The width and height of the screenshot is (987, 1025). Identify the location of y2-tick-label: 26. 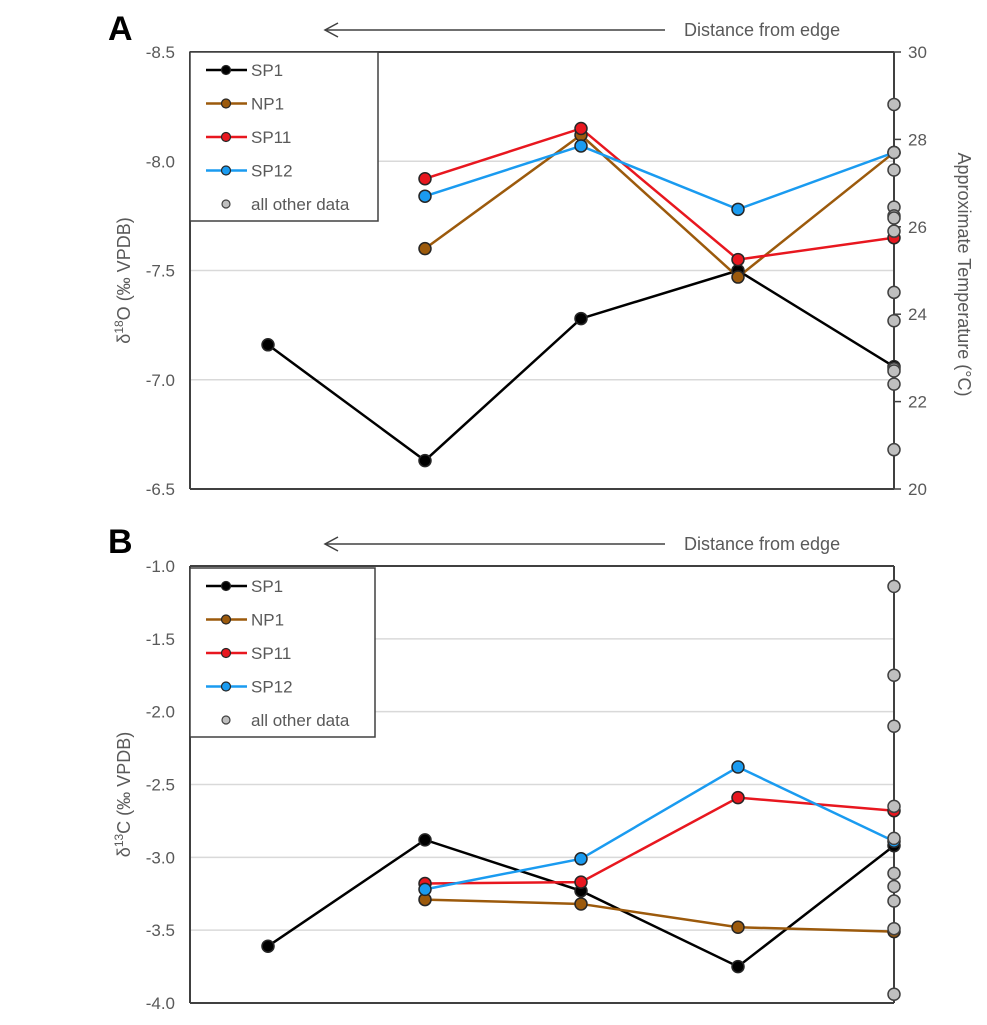
(917, 227).